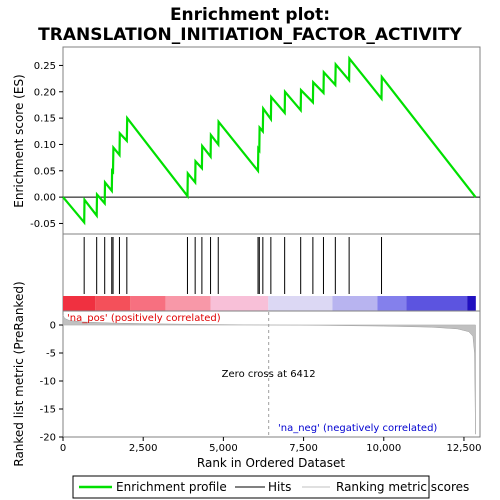  What do you see at coordinates (463, 448) in the screenshot?
I see `x-tick-label: 12,500` at bounding box center [463, 448].